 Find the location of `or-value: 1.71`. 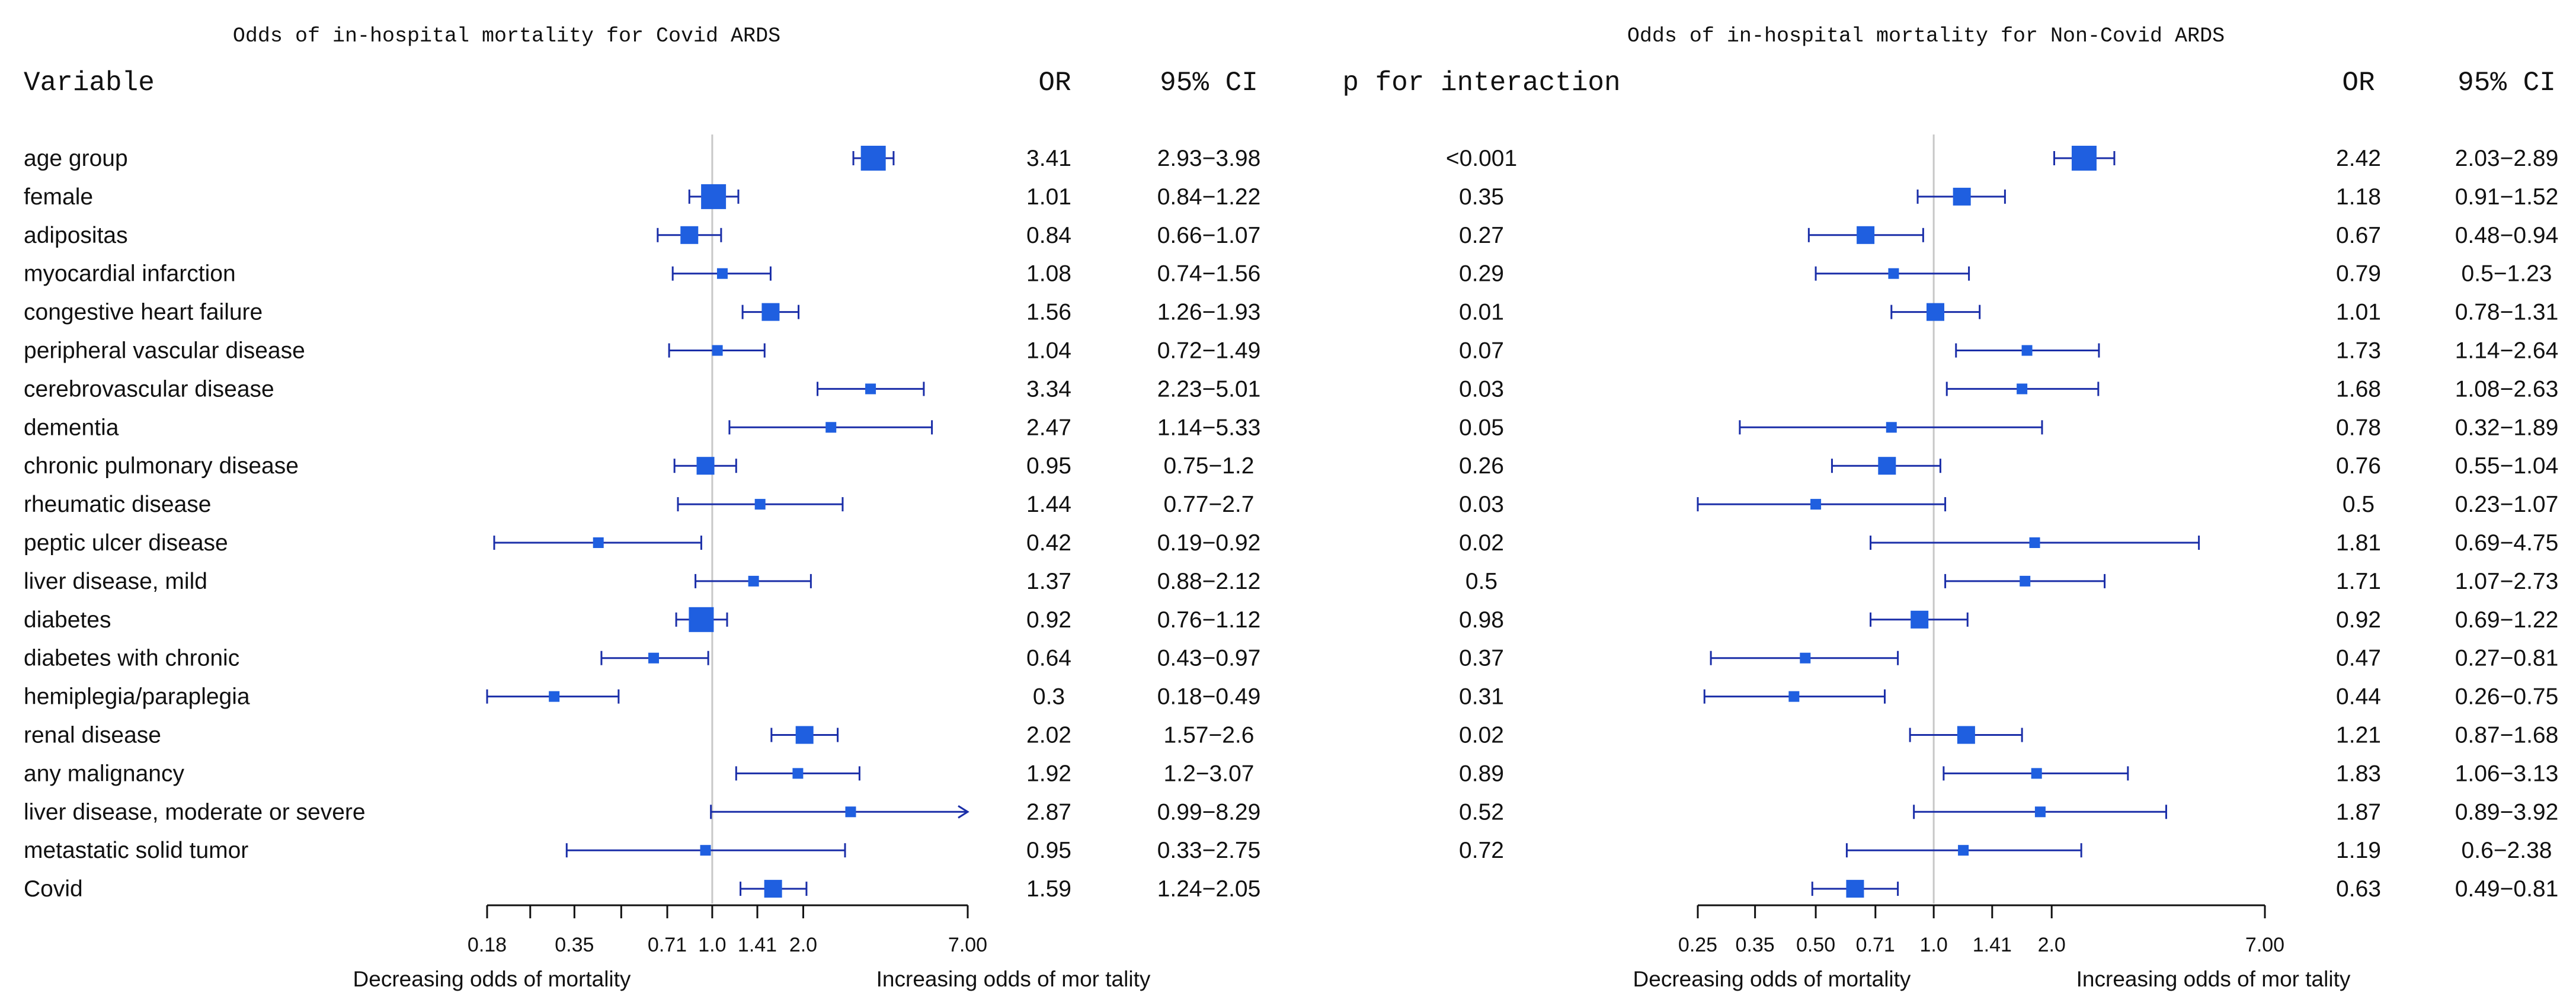

or-value: 1.71 is located at coordinates (2358, 581).